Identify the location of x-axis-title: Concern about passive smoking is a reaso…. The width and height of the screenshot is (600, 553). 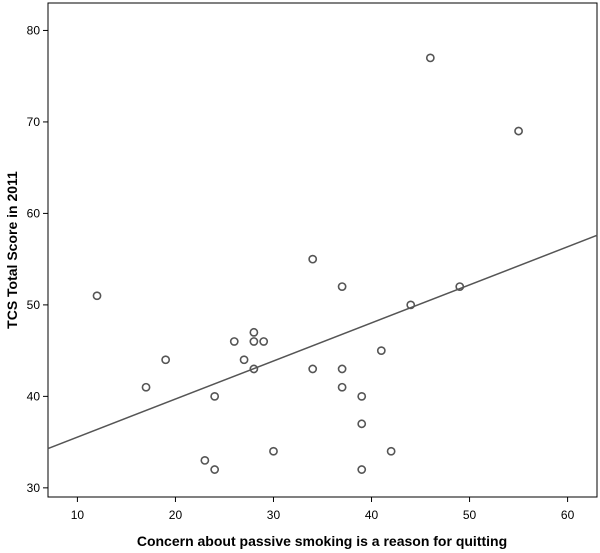
(322, 541).